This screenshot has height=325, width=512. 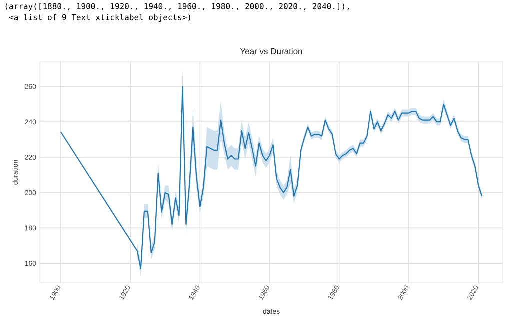 I want to click on text: (array([1880., 1900., 1920., 1940., 1960., 1980., 2000., 2020., 2040.]),, so click(x=178, y=7).